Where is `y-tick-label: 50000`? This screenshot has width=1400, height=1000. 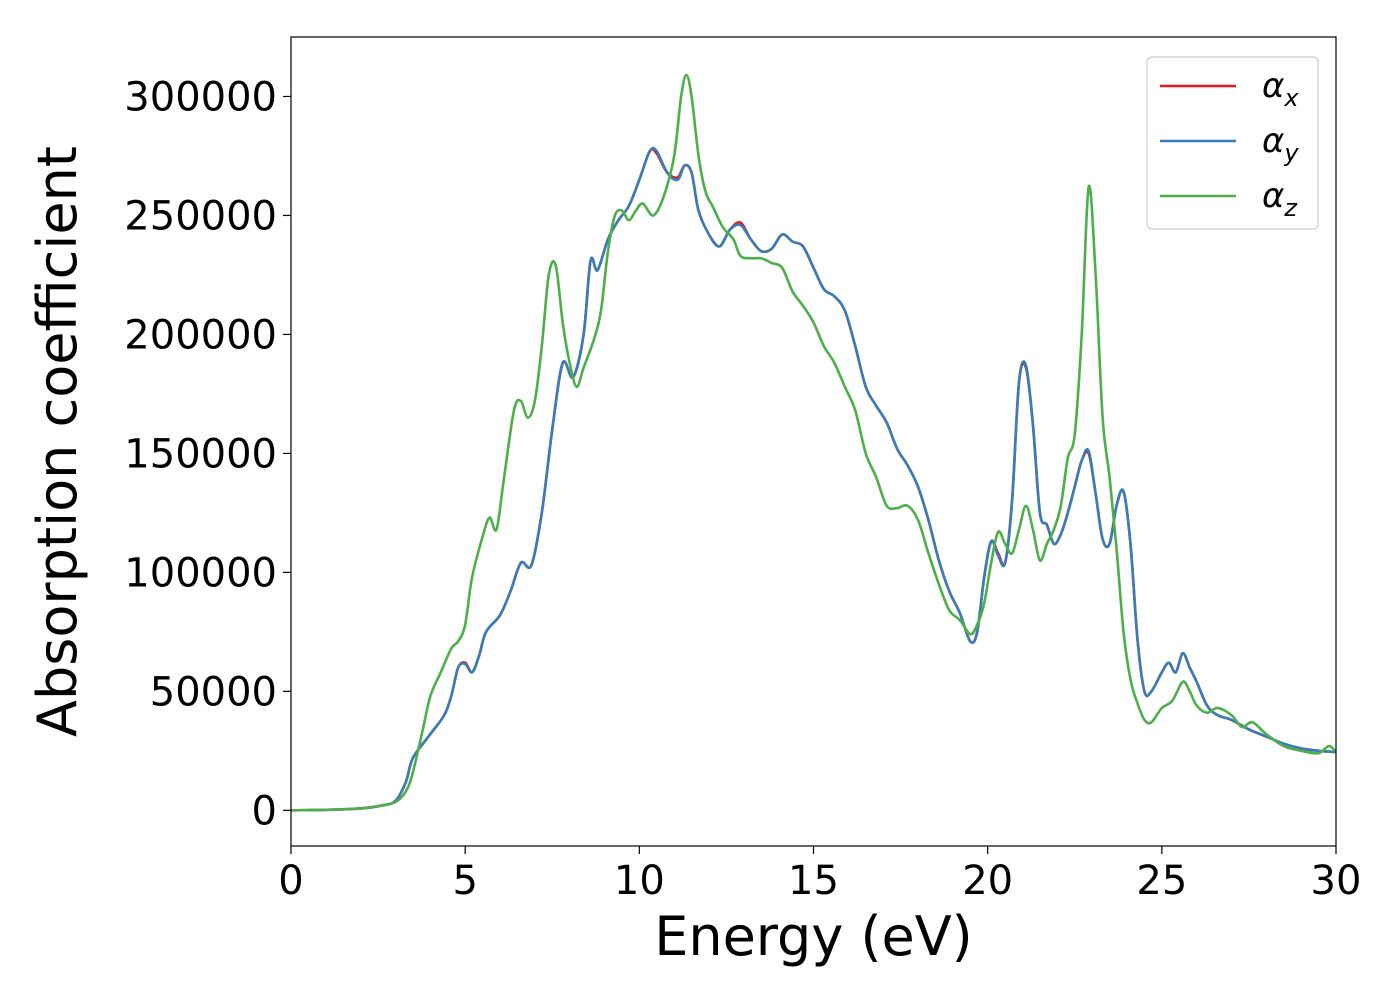 y-tick-label: 50000 is located at coordinates (213, 692).